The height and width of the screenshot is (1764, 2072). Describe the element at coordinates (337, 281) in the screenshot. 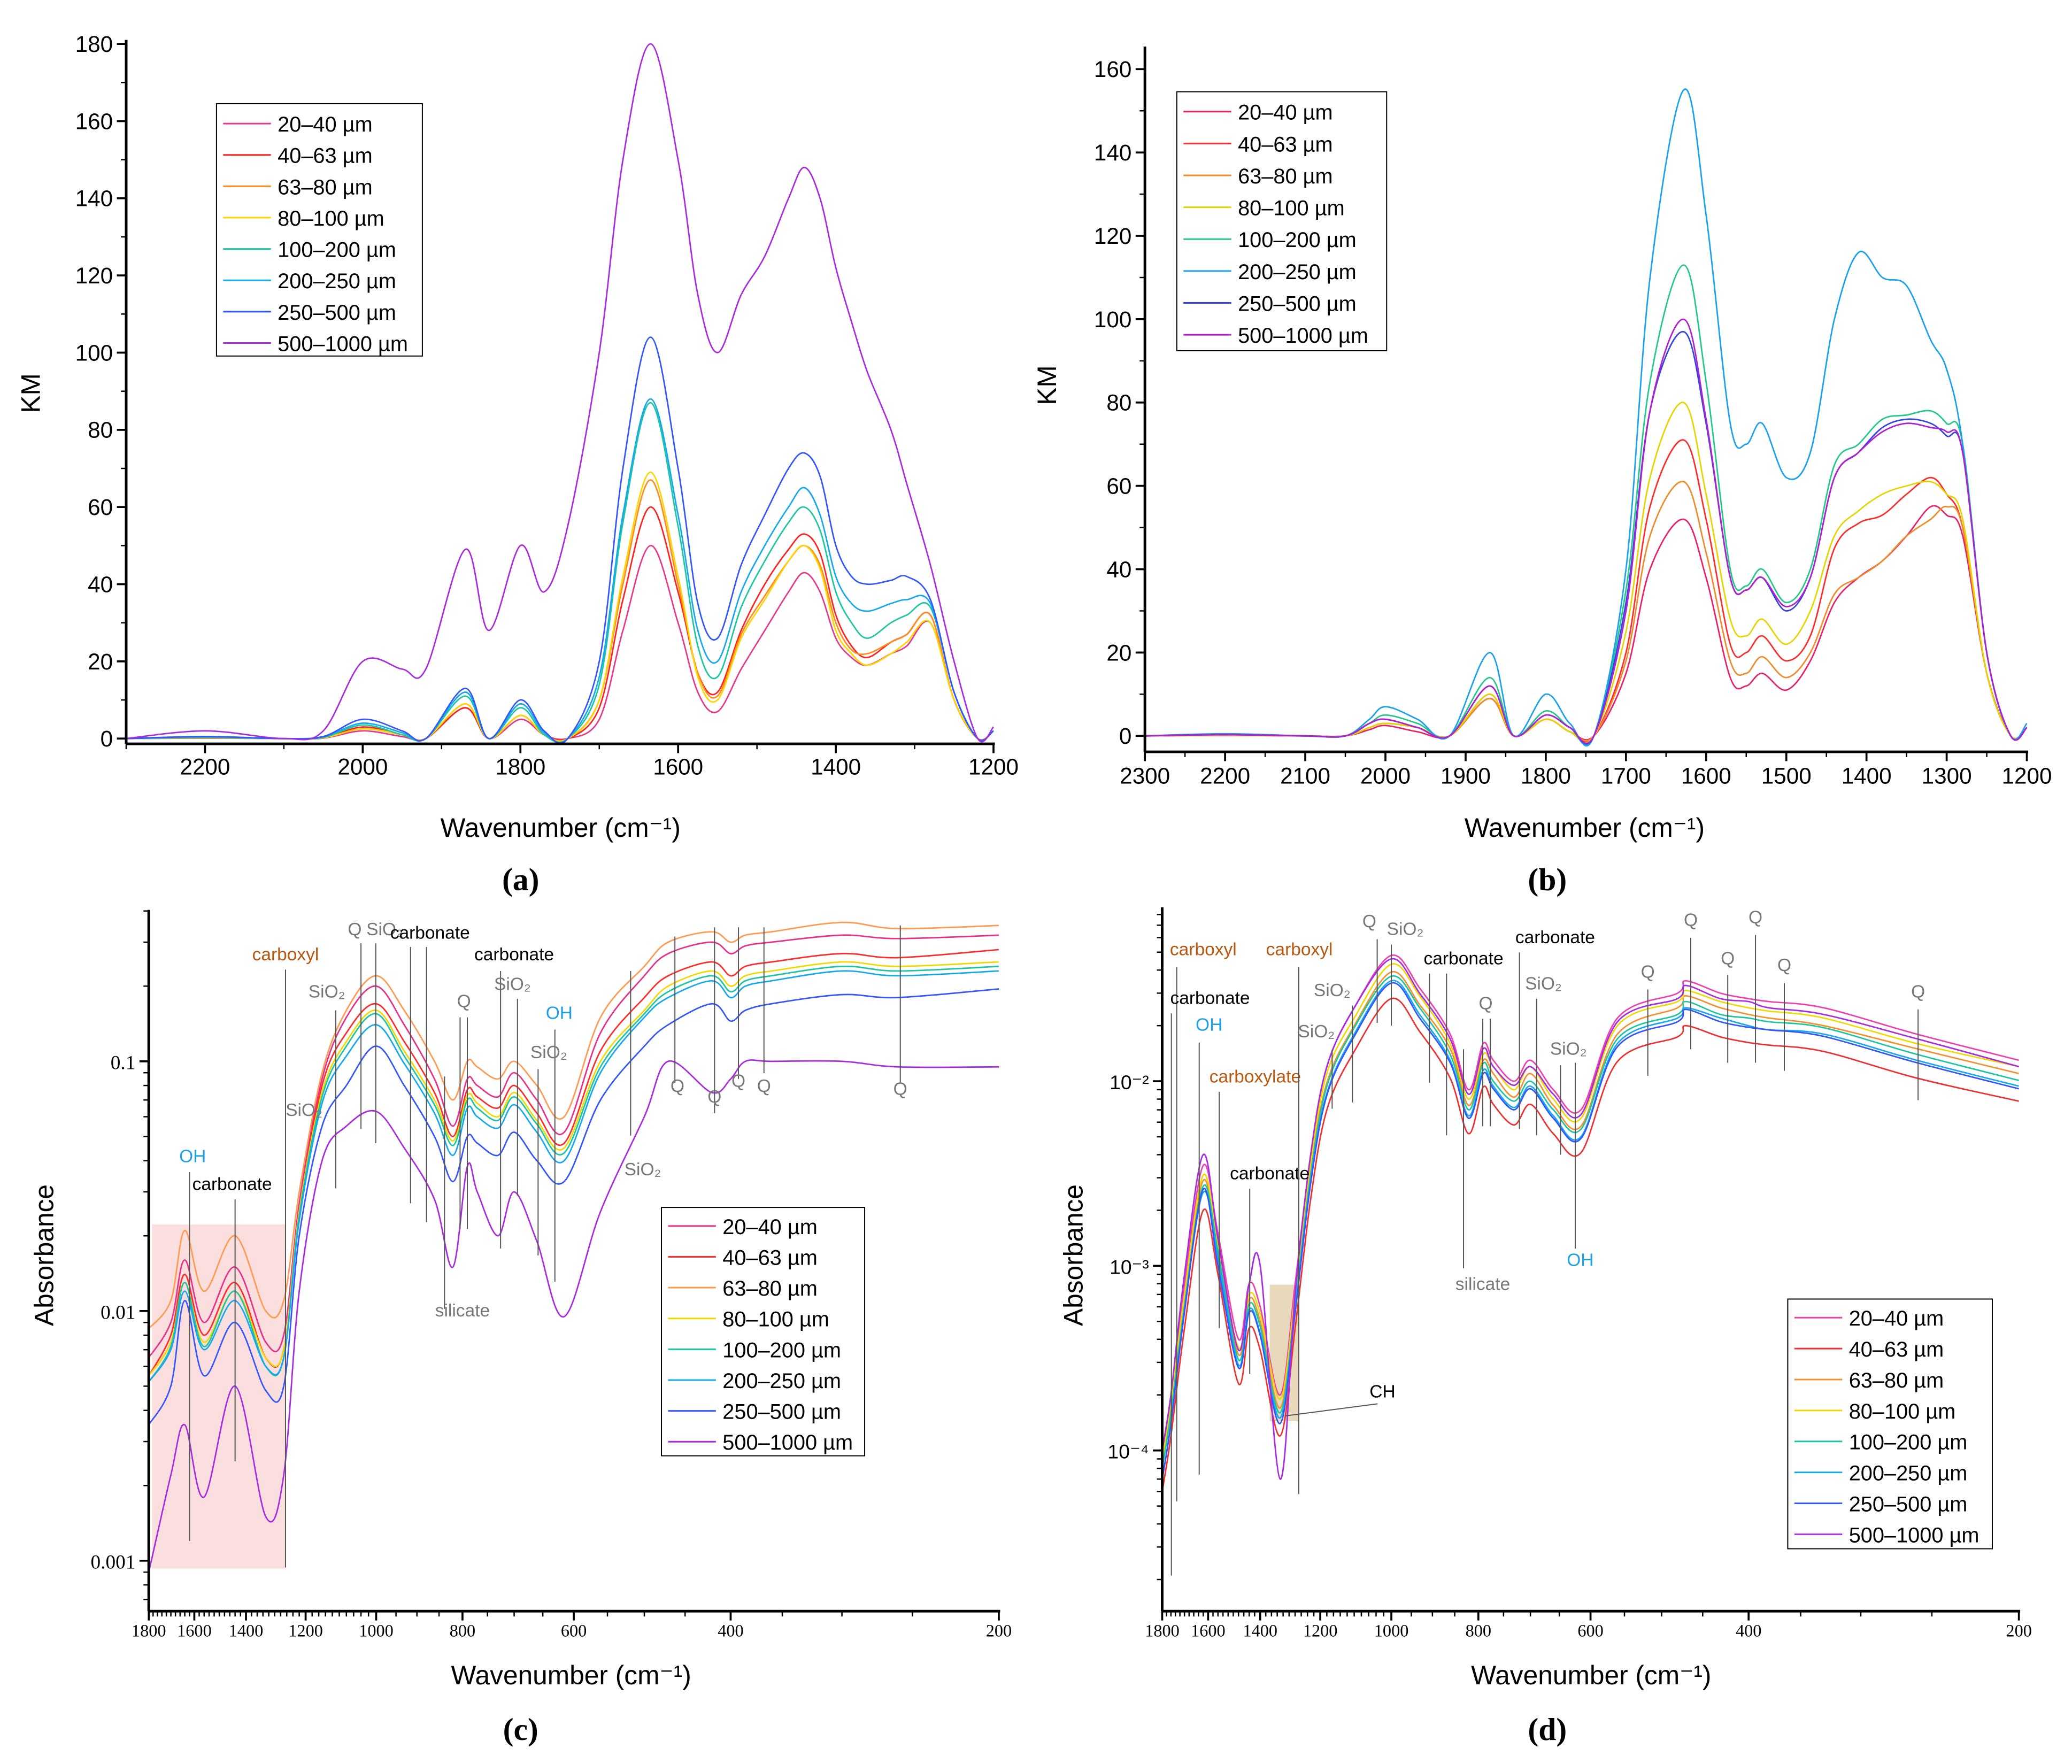

I see `legend-label: 200–250 µm` at that location.